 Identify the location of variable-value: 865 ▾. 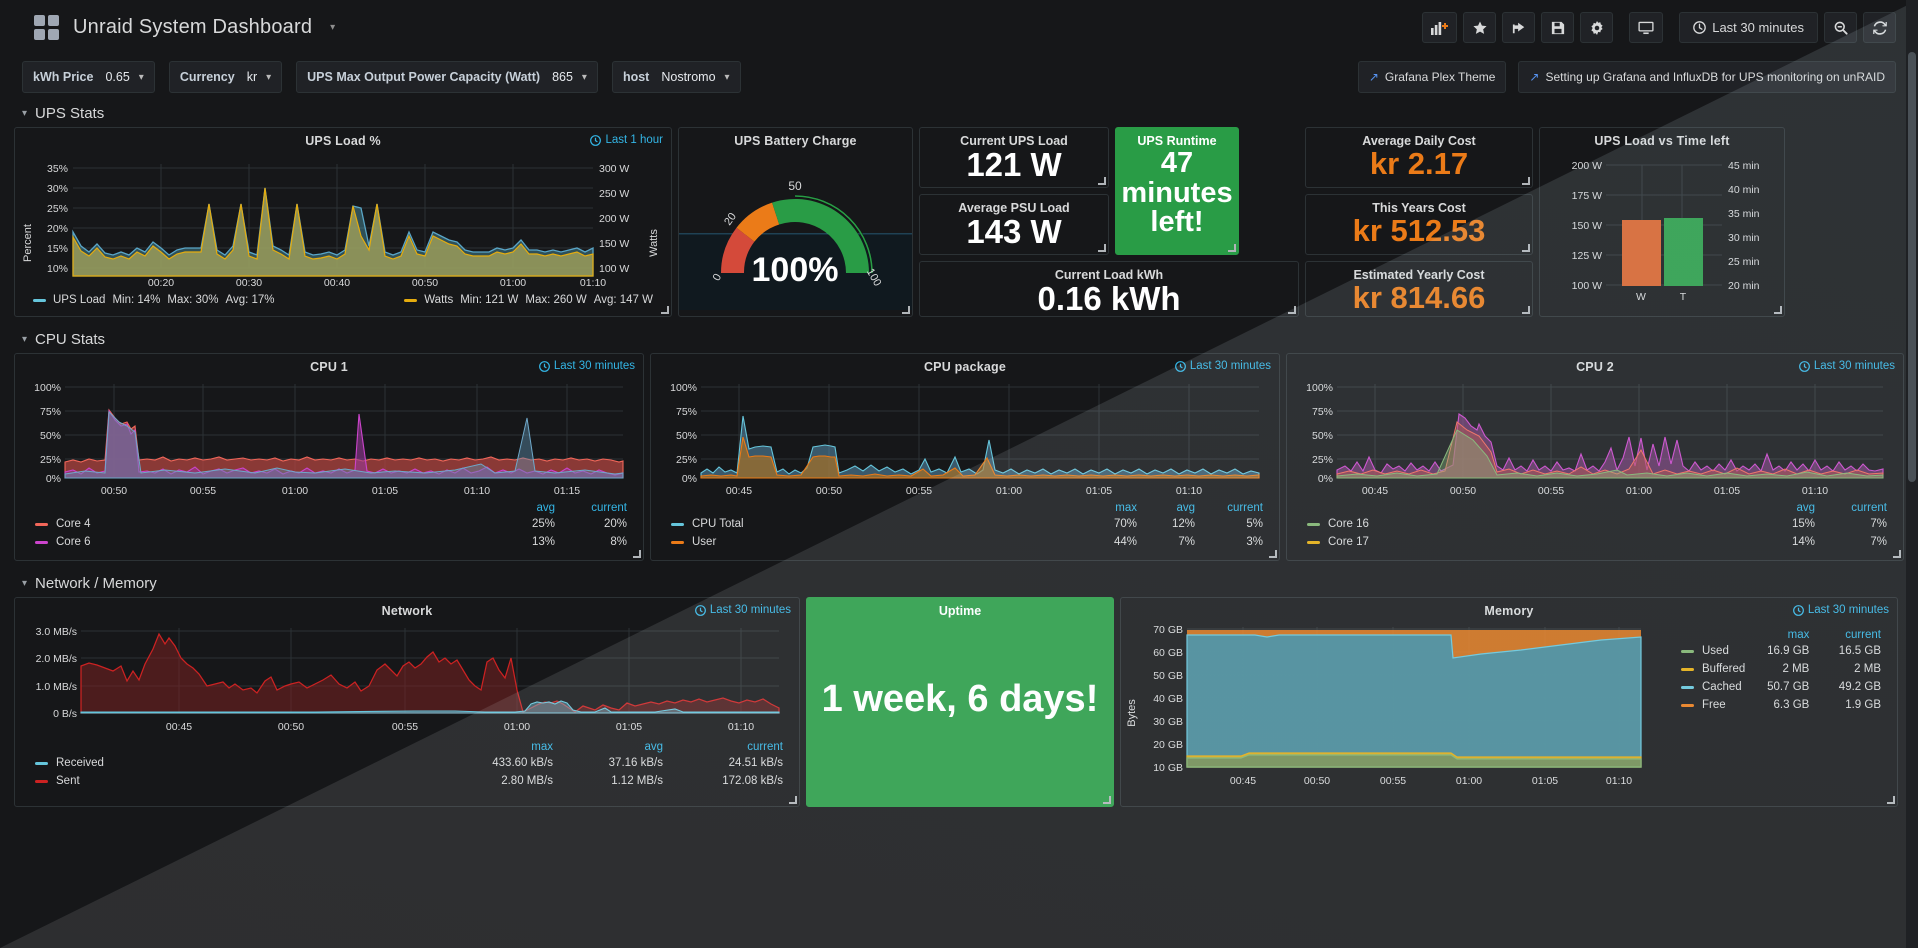
(569, 77).